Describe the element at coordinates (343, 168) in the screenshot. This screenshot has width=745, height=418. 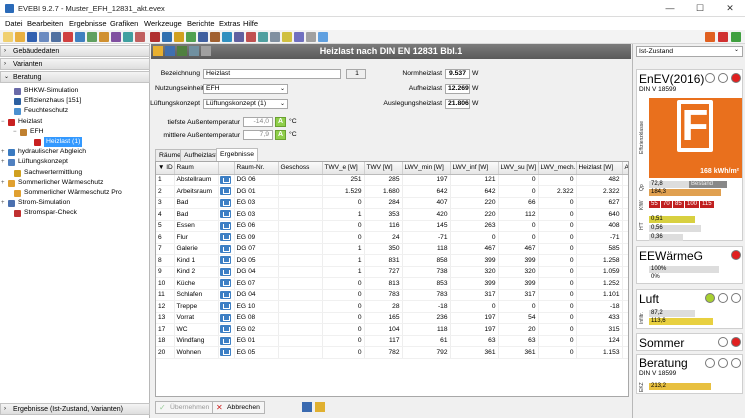
I see `column-header: TWV_e [W]` at that location.